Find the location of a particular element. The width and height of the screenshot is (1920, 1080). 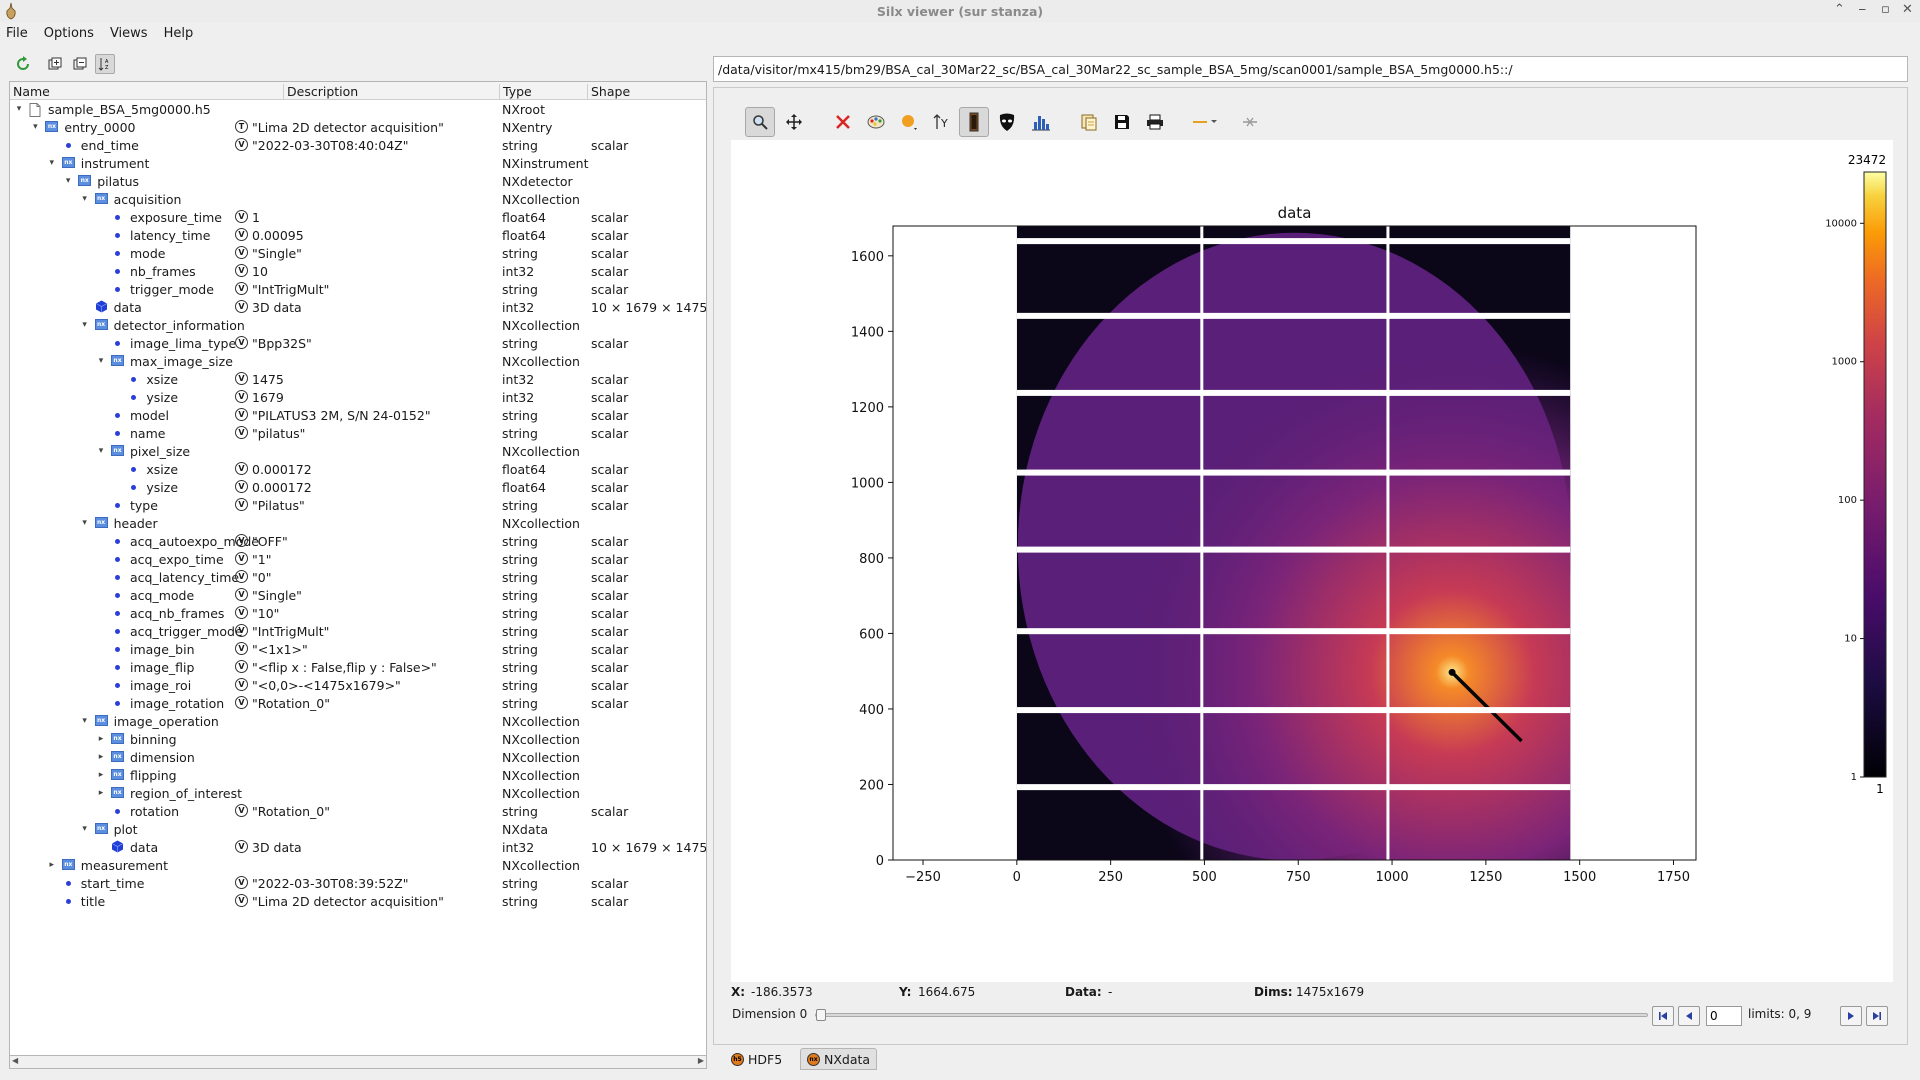

tree-row: ▸ nx binning NXcollection is located at coordinates (358, 739).